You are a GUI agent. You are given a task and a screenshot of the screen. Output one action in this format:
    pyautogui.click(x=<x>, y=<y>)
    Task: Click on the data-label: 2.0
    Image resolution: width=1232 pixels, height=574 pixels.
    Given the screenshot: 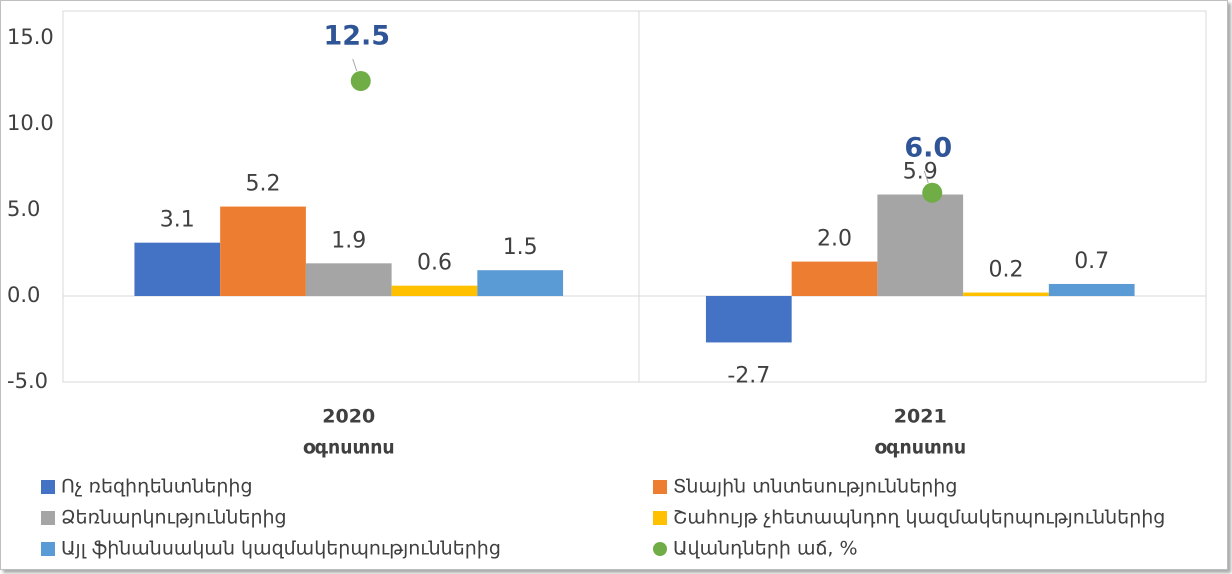 What is the action you would take?
    pyautogui.click(x=834, y=239)
    